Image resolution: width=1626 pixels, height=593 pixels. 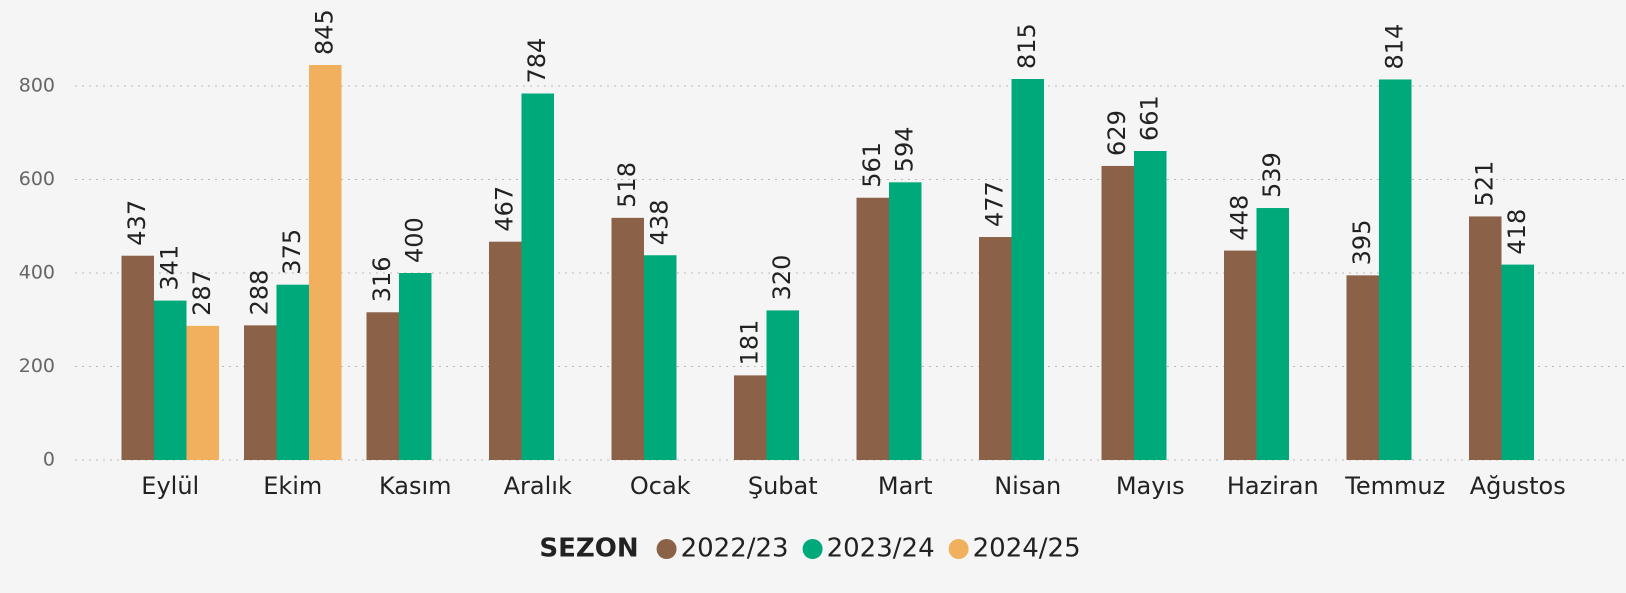 I want to click on x-tick-label: Ekim, so click(x=292, y=486).